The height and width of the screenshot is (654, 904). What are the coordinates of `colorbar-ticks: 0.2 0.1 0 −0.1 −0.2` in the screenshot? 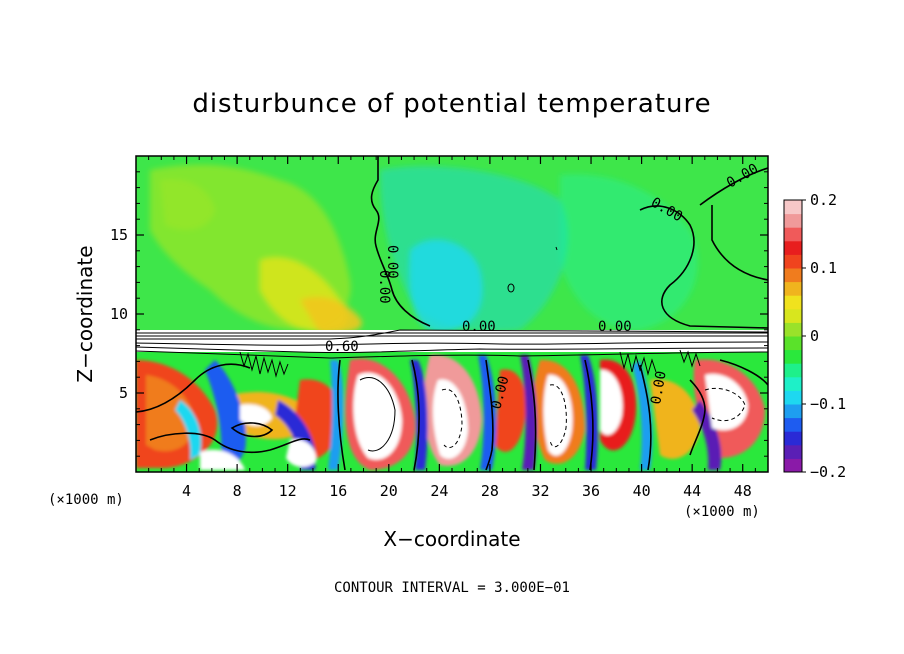 It's located at (824, 336).